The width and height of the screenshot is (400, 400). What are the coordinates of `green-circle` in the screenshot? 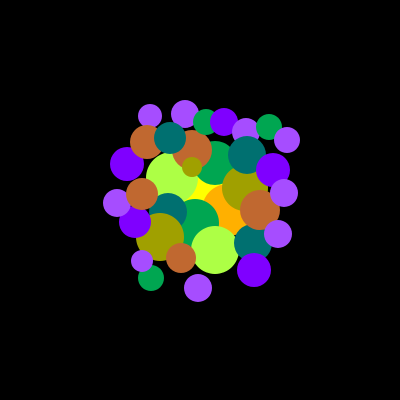 It's located at (269, 127).